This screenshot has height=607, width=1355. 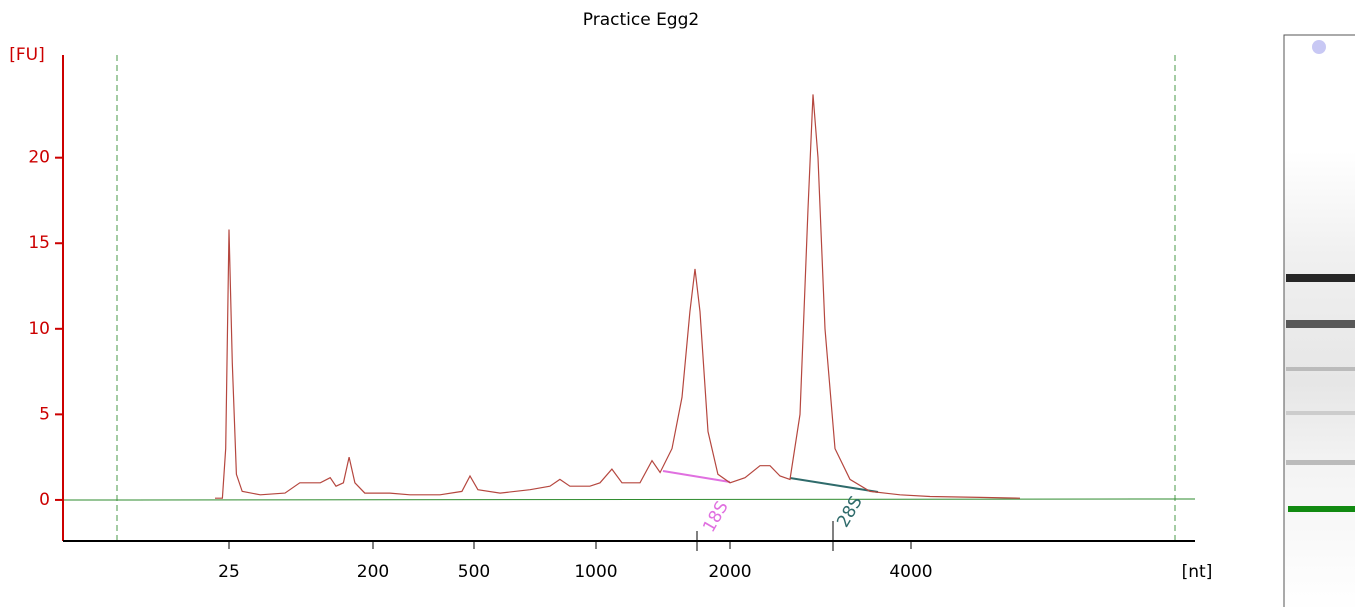 What do you see at coordinates (1319, 47) in the screenshot?
I see `gel-well` at bounding box center [1319, 47].